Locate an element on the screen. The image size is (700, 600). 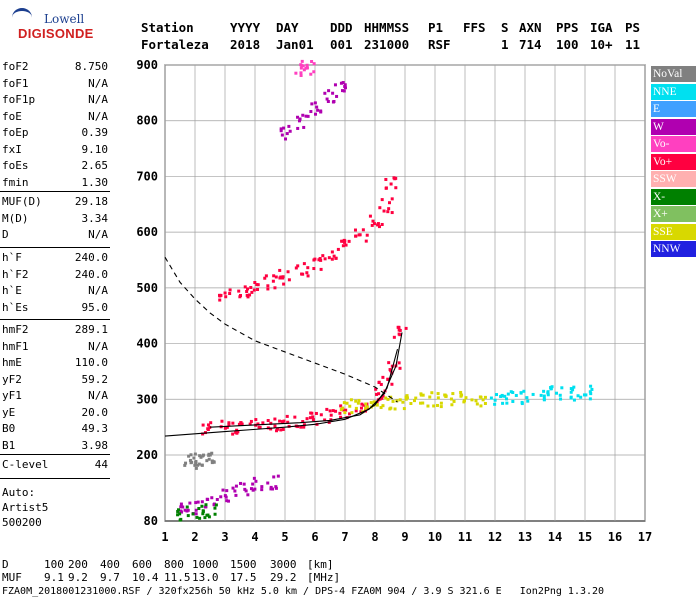
param-row: hmF2 289.1 is located at coordinates (55, 331).